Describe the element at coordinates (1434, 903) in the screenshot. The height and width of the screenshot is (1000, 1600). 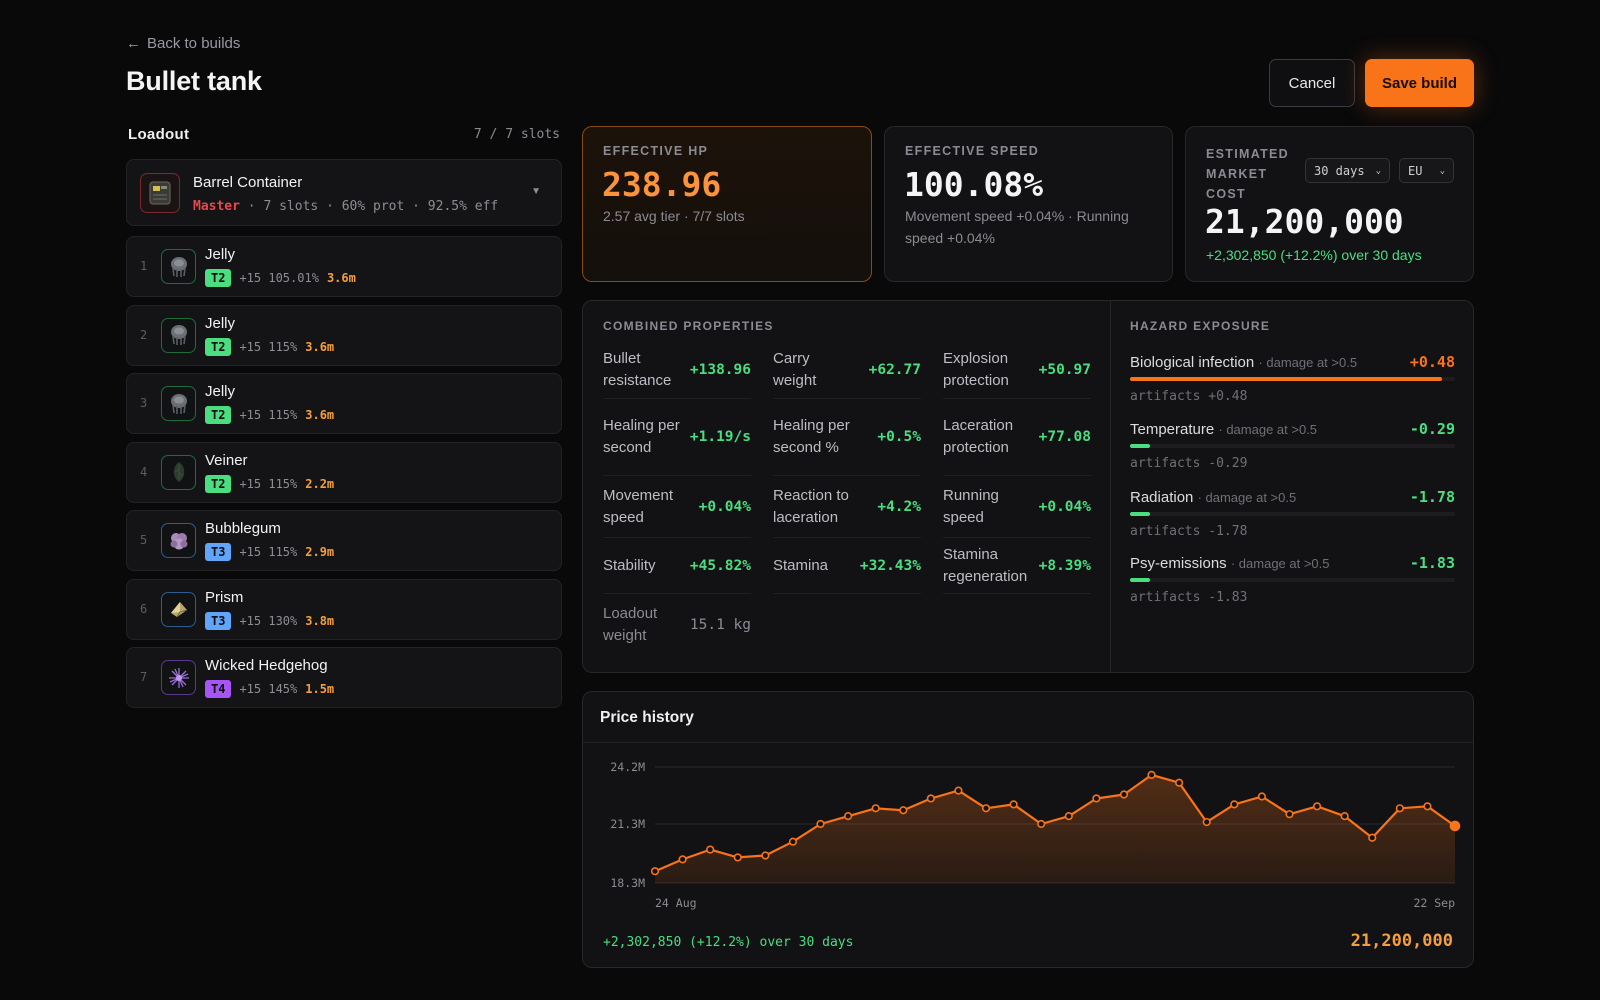
I see `x-tick-label: 22 Sep` at that location.